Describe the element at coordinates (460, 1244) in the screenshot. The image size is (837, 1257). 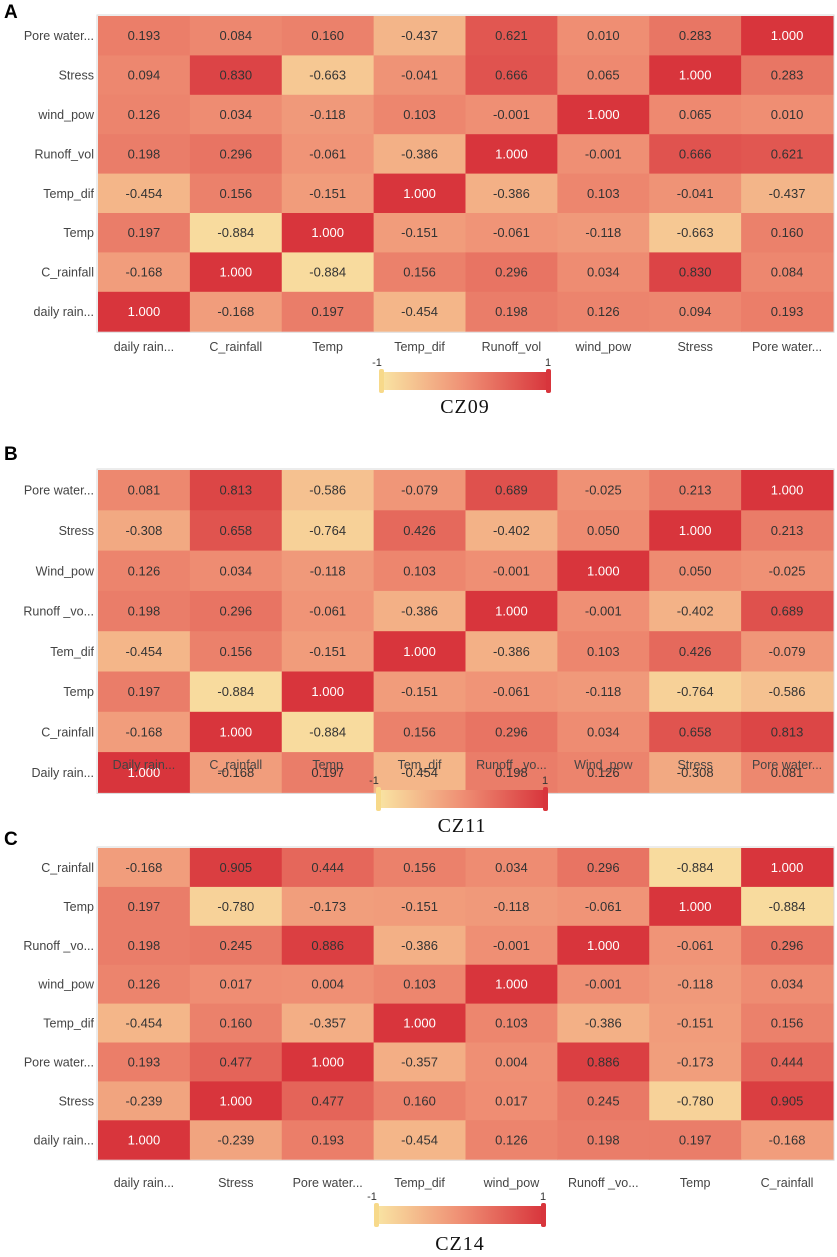
I see `chart-title: CZ14` at that location.